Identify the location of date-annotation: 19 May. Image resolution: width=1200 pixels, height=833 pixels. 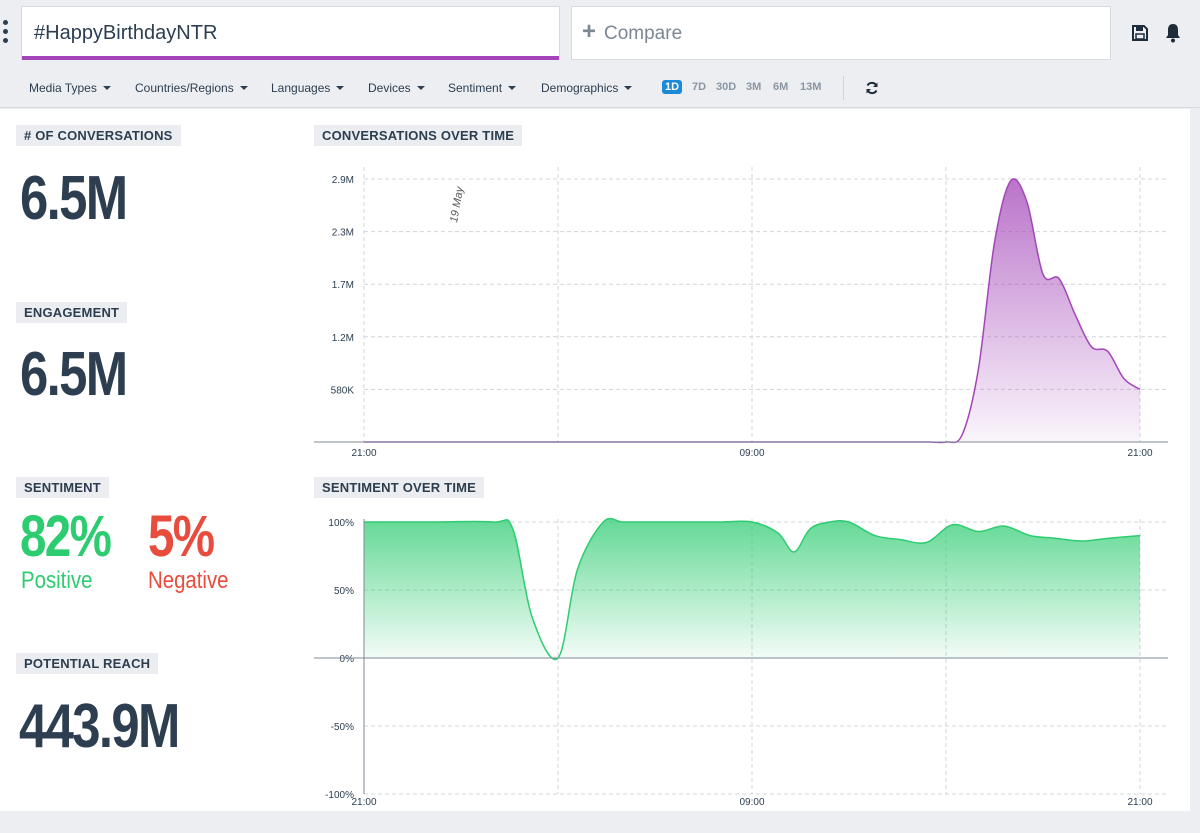
(457, 203).